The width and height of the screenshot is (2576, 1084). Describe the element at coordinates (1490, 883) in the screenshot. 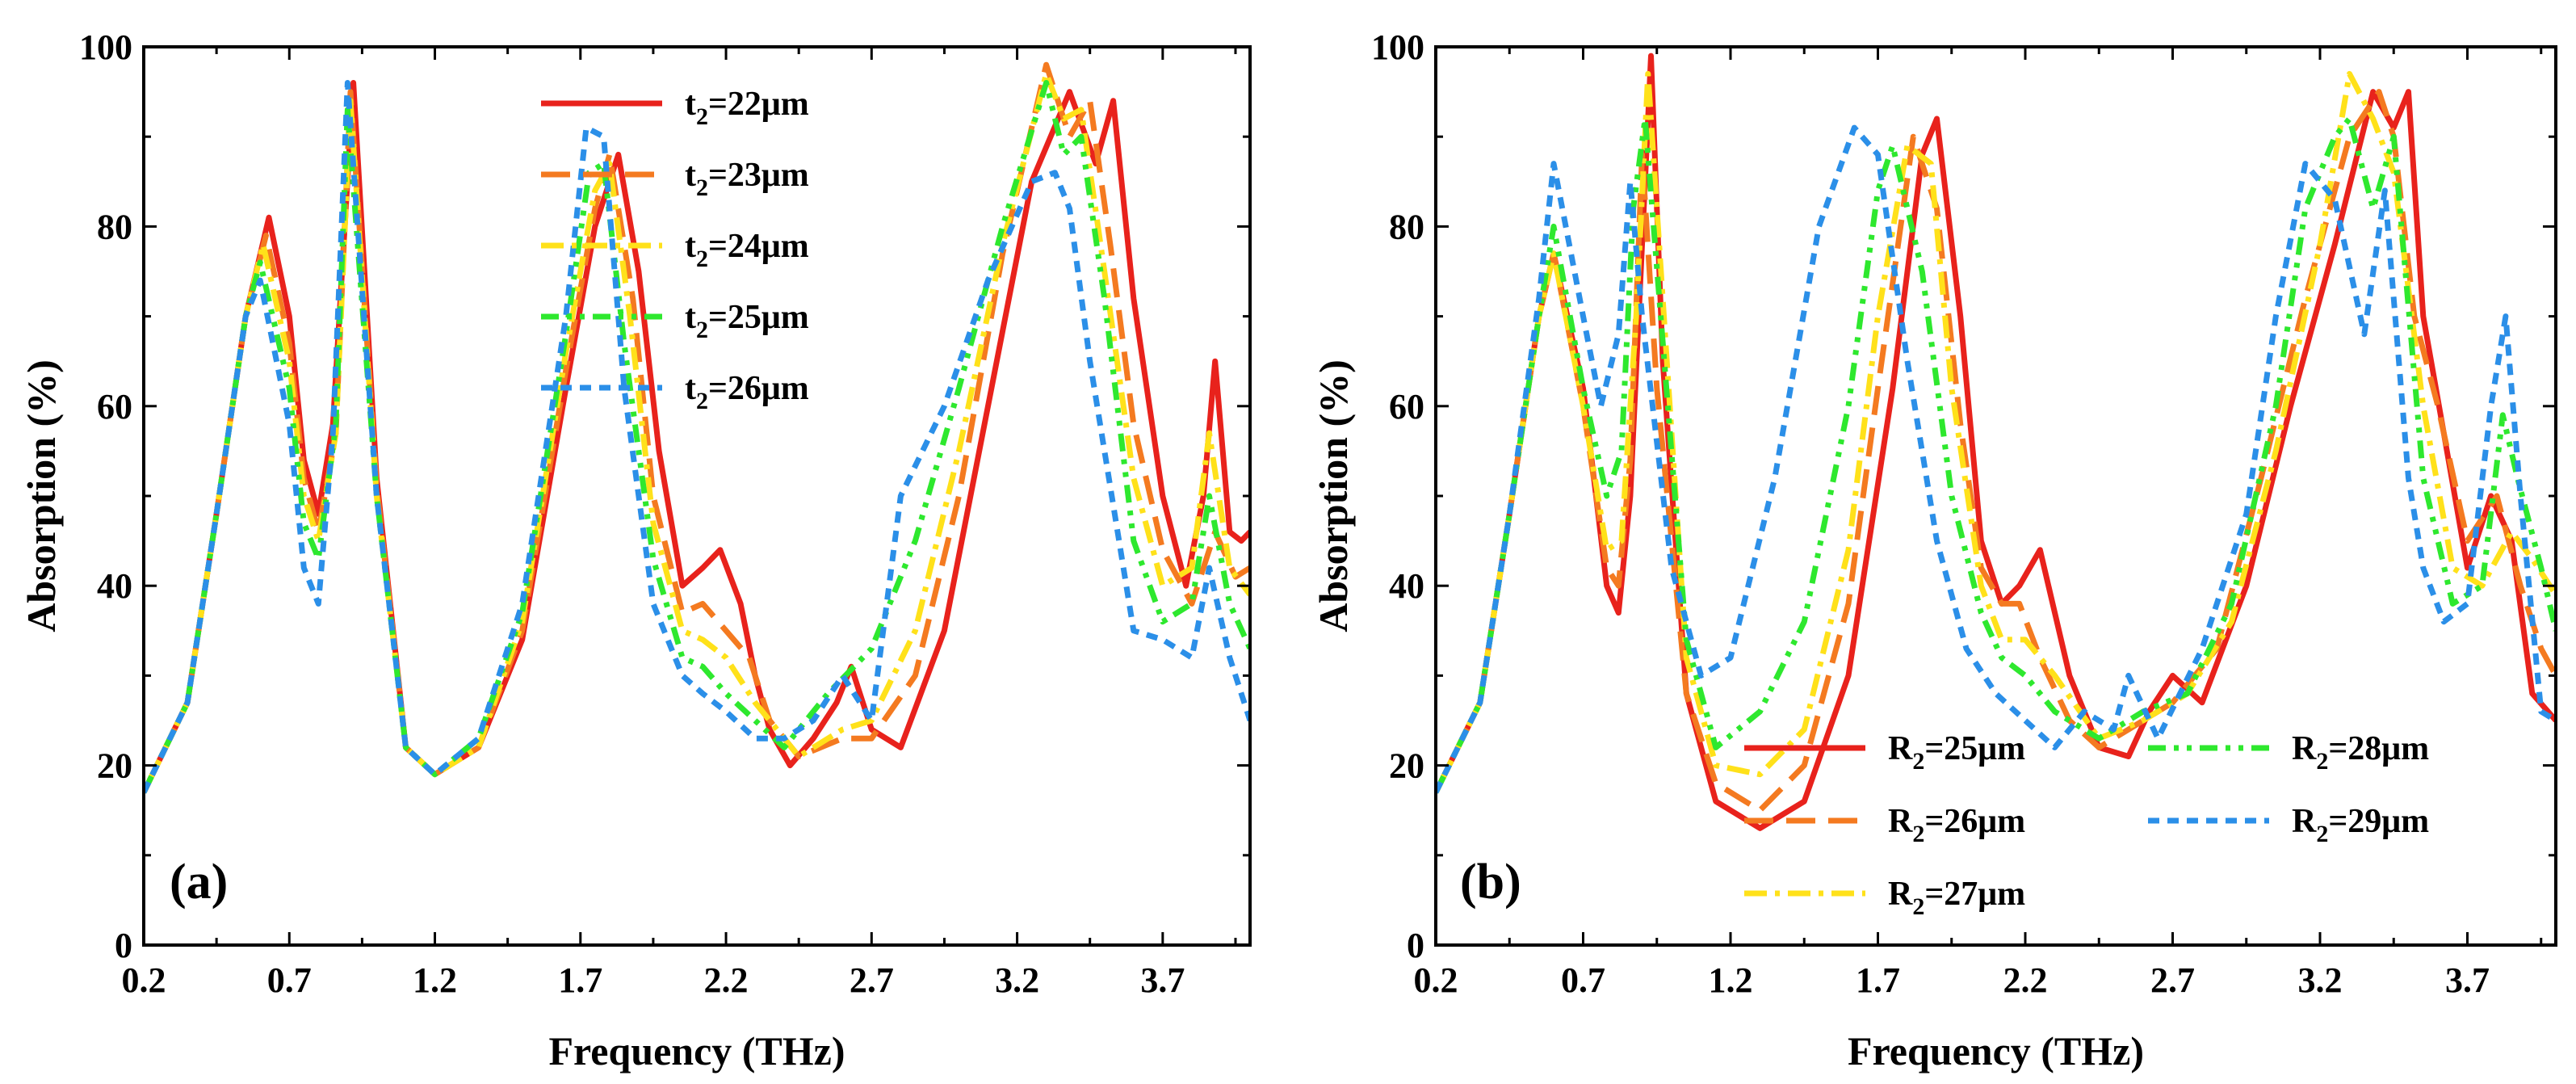

I see `panel-label: (b)` at that location.